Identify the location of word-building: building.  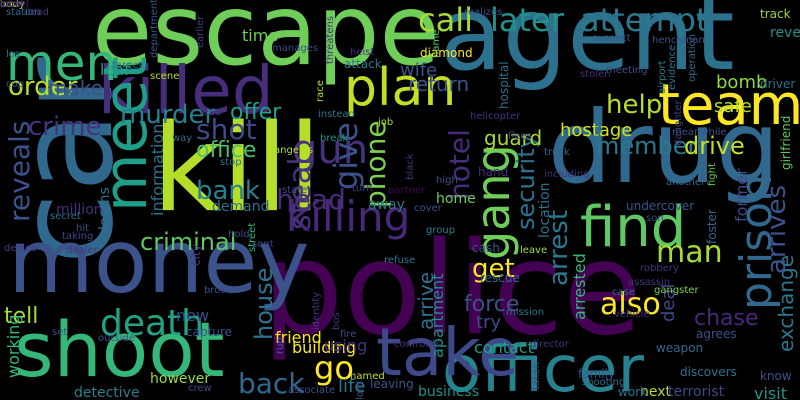
(324, 347).